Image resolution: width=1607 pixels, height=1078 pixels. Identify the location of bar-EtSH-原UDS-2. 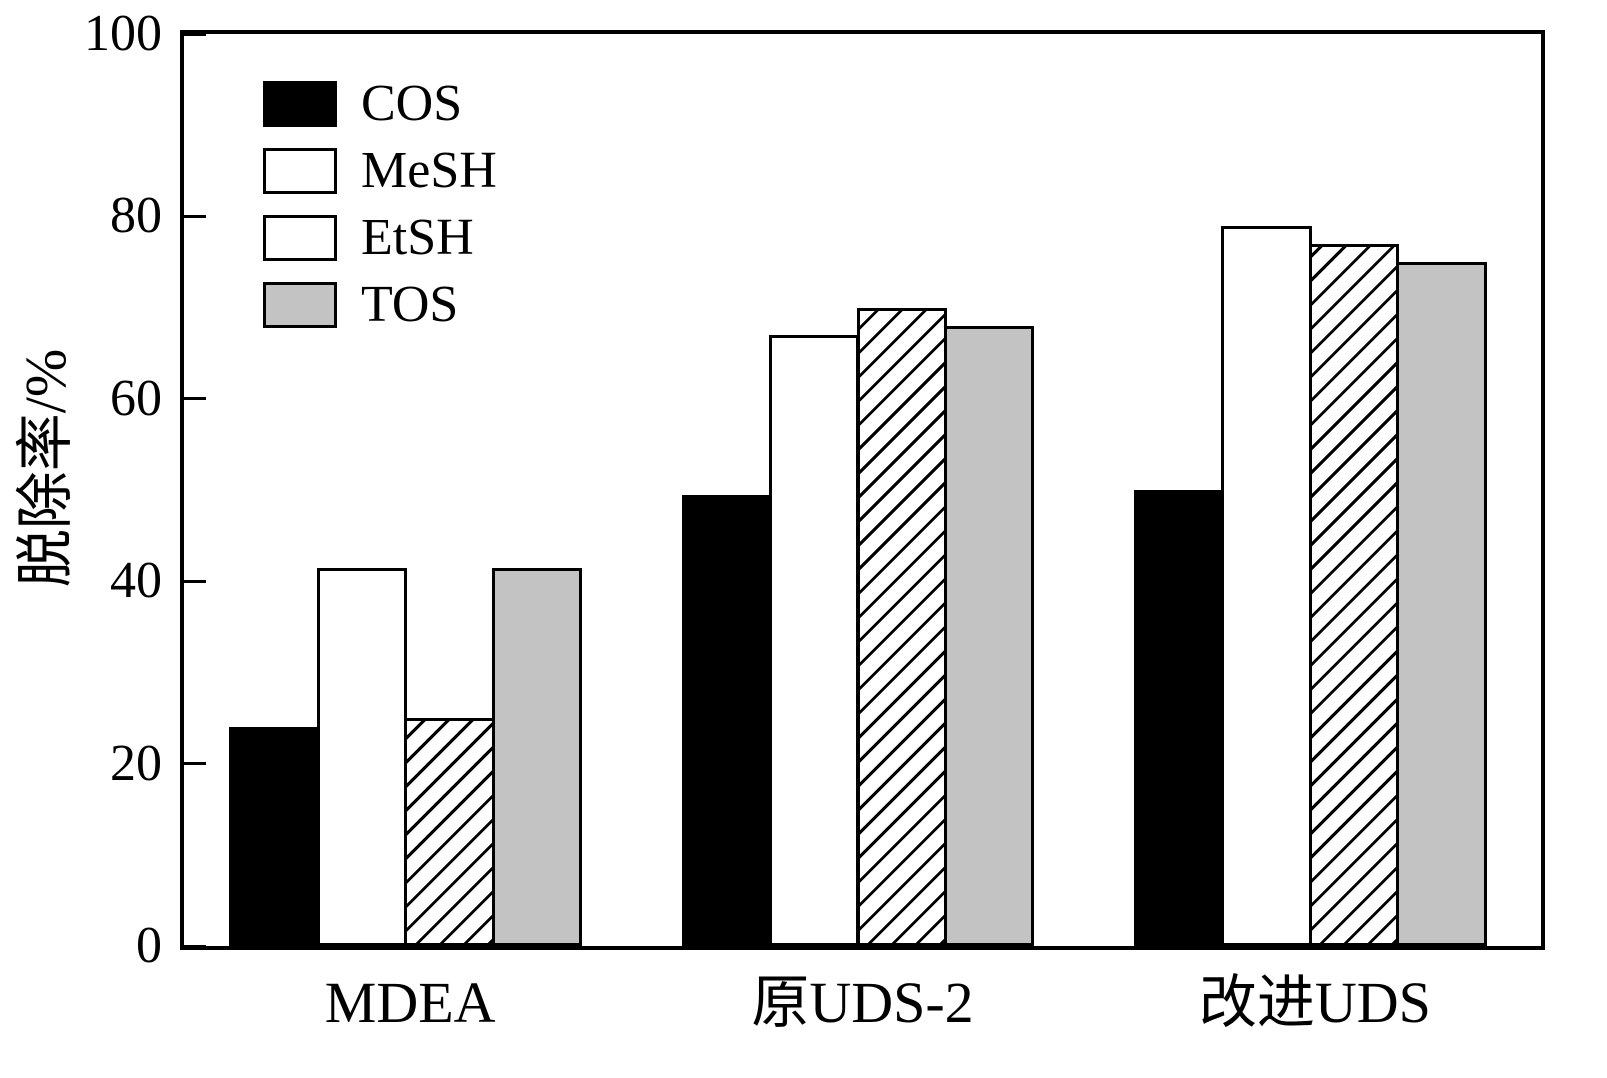
(901, 626).